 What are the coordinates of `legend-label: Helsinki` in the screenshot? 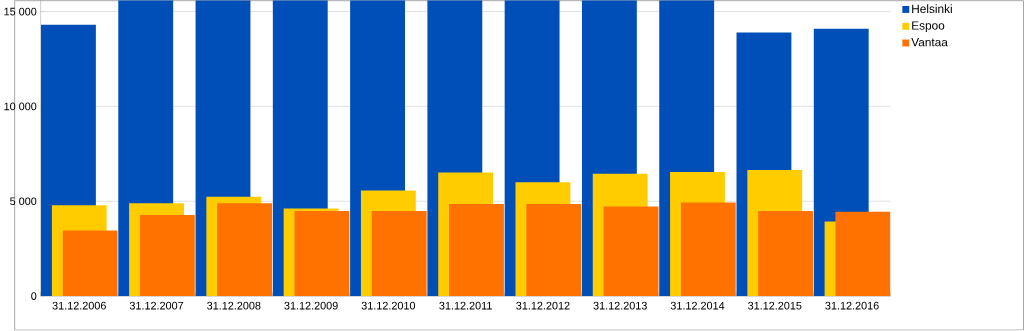 It's located at (932, 9).